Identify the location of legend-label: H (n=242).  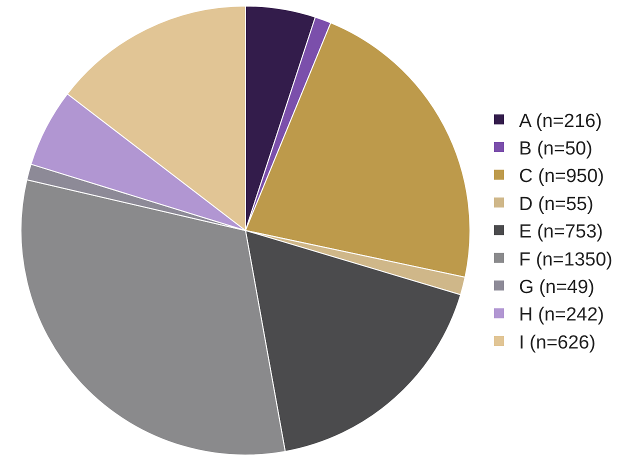
(561, 315).